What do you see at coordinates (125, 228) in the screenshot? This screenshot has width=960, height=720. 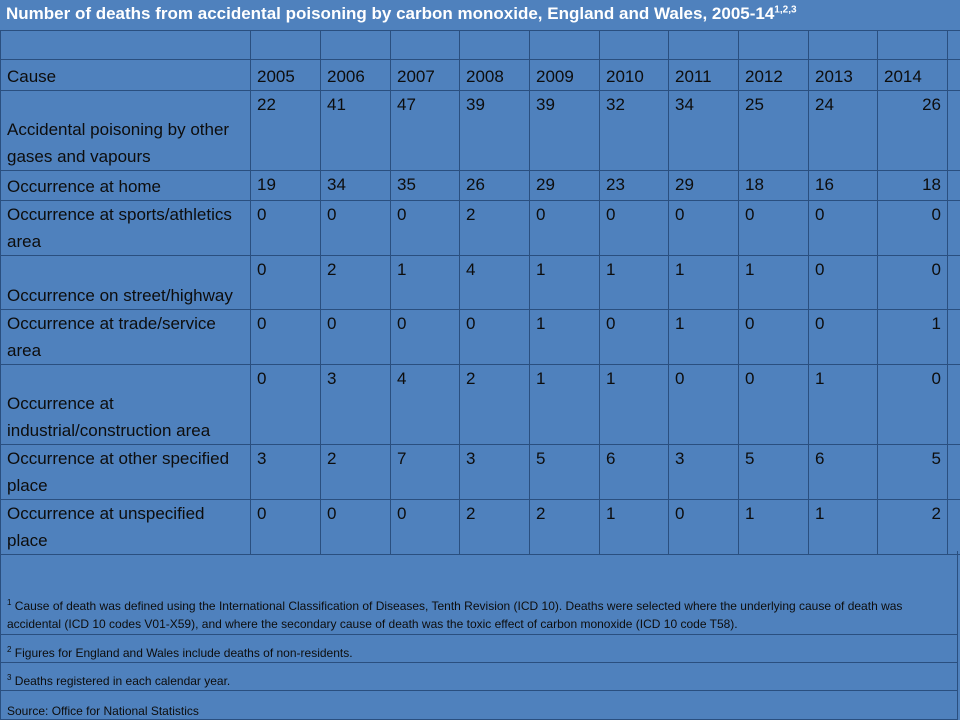 I see `cause-cell: Occurrence at sports/athletics area` at bounding box center [125, 228].